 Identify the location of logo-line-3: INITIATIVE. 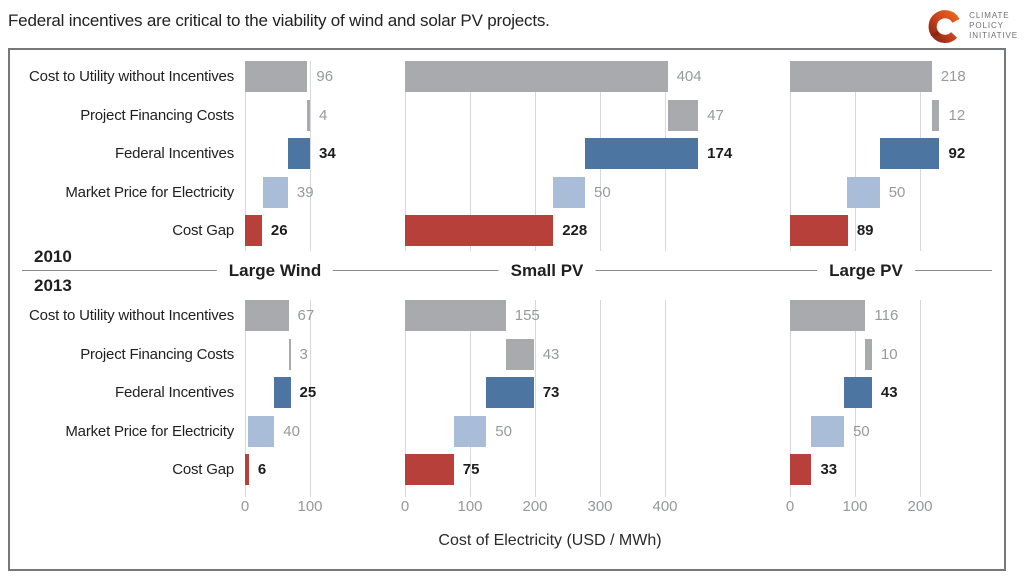
(993, 35).